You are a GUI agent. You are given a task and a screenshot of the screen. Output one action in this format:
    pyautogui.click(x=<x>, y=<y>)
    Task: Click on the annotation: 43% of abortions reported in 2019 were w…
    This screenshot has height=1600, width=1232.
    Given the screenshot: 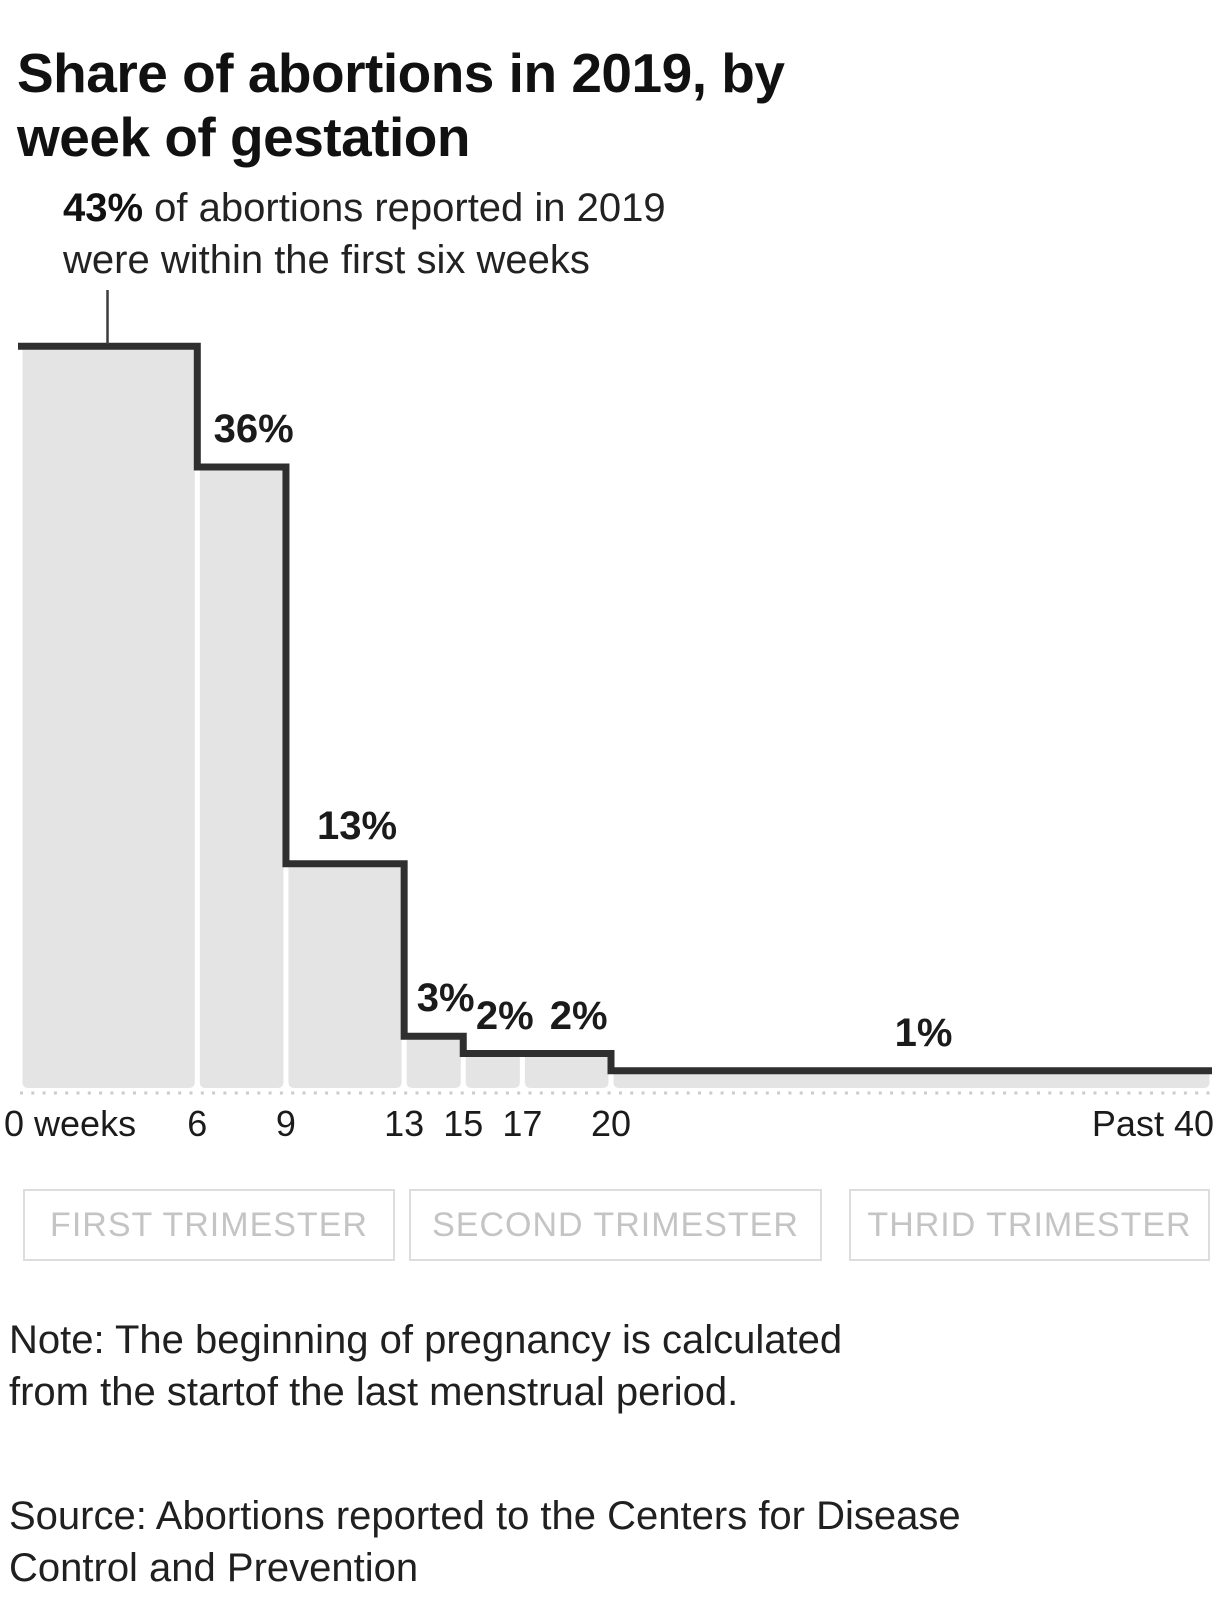 What is the action you would take?
    pyautogui.click(x=383, y=234)
    